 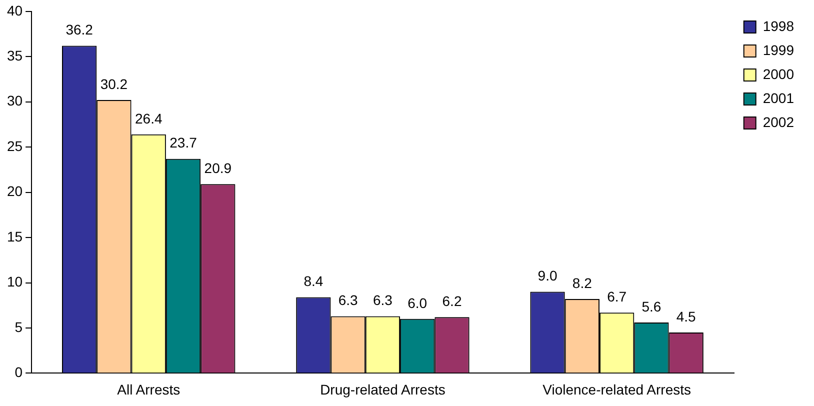 I want to click on data-label: 6.0, so click(x=418, y=302).